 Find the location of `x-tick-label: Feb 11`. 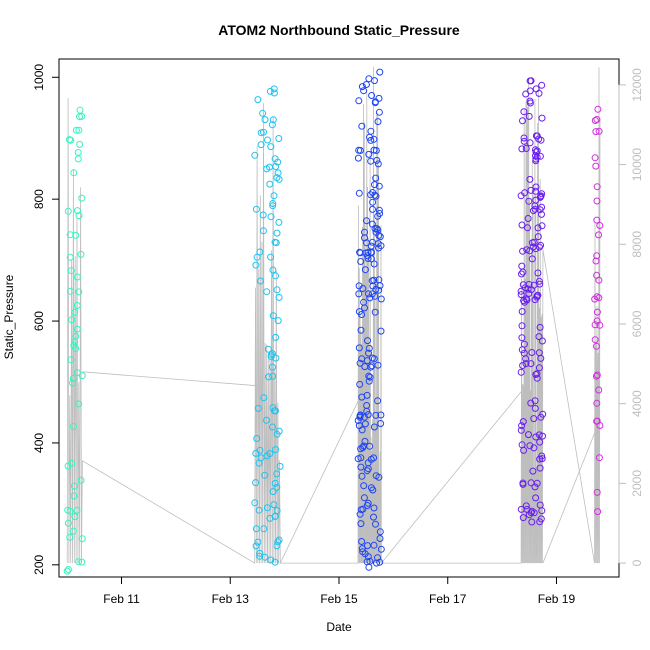

x-tick-label: Feb 11 is located at coordinates (121, 599).